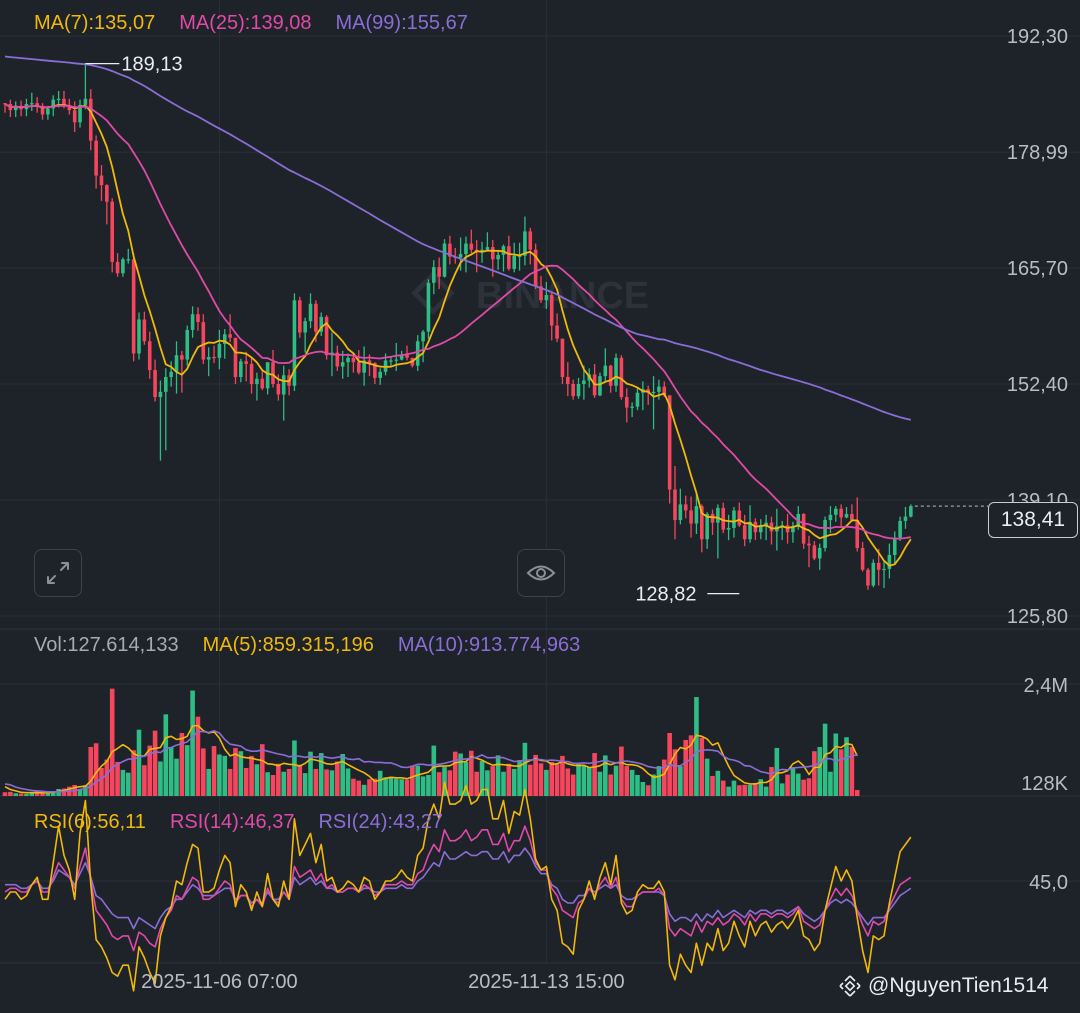  I want to click on legend-rsi6: RSI(6)56,11, so click(90, 822).